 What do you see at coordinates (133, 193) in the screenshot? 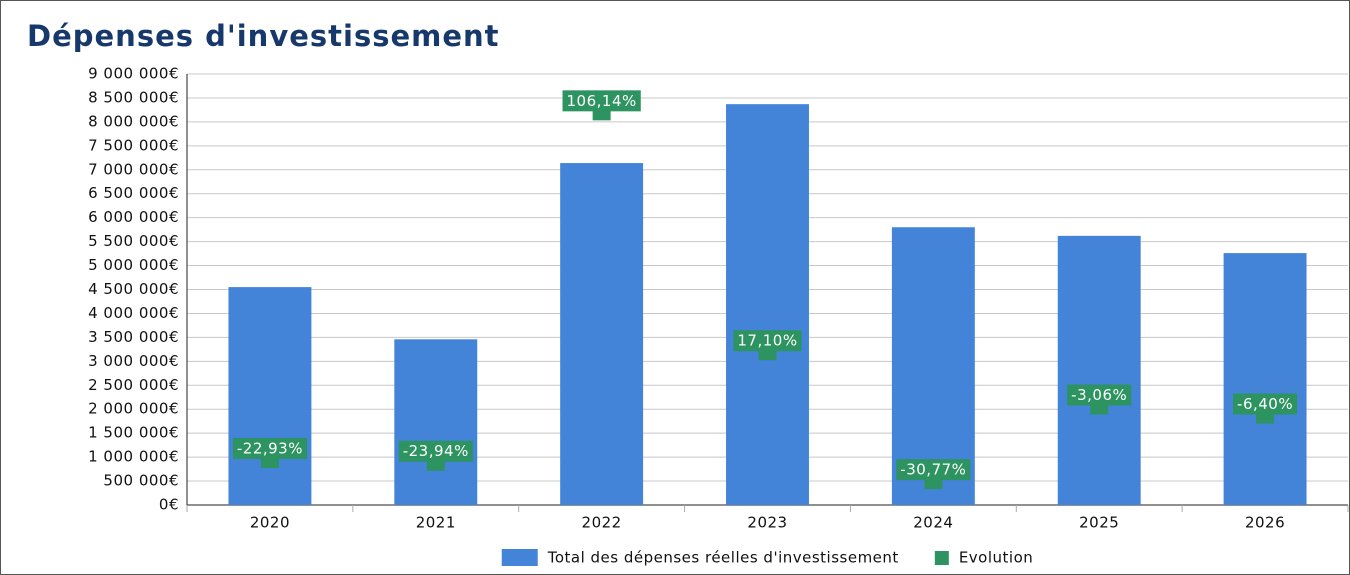
I see `y-tick-label: 6 500 000€` at bounding box center [133, 193].